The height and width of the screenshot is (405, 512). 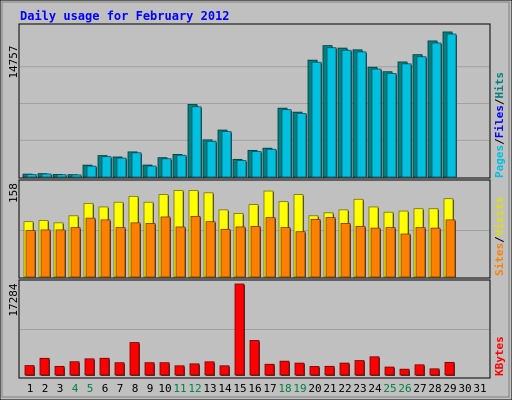 I want to click on legend-hits: Hits, so click(x=499, y=85).